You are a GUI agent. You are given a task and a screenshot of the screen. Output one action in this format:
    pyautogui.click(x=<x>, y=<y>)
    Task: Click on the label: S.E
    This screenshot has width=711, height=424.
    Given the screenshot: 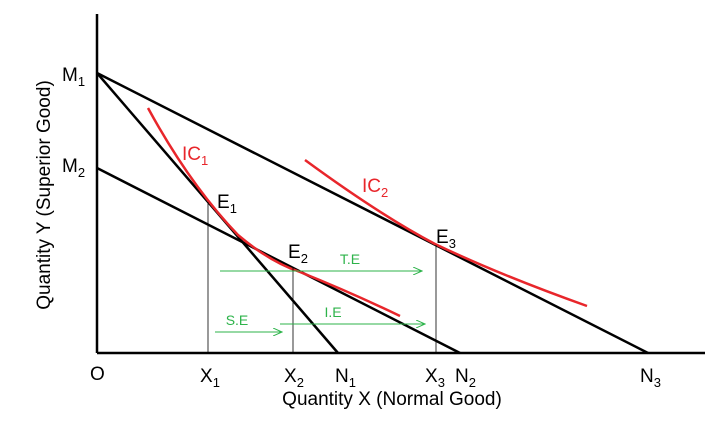 What is the action you would take?
    pyautogui.click(x=237, y=320)
    